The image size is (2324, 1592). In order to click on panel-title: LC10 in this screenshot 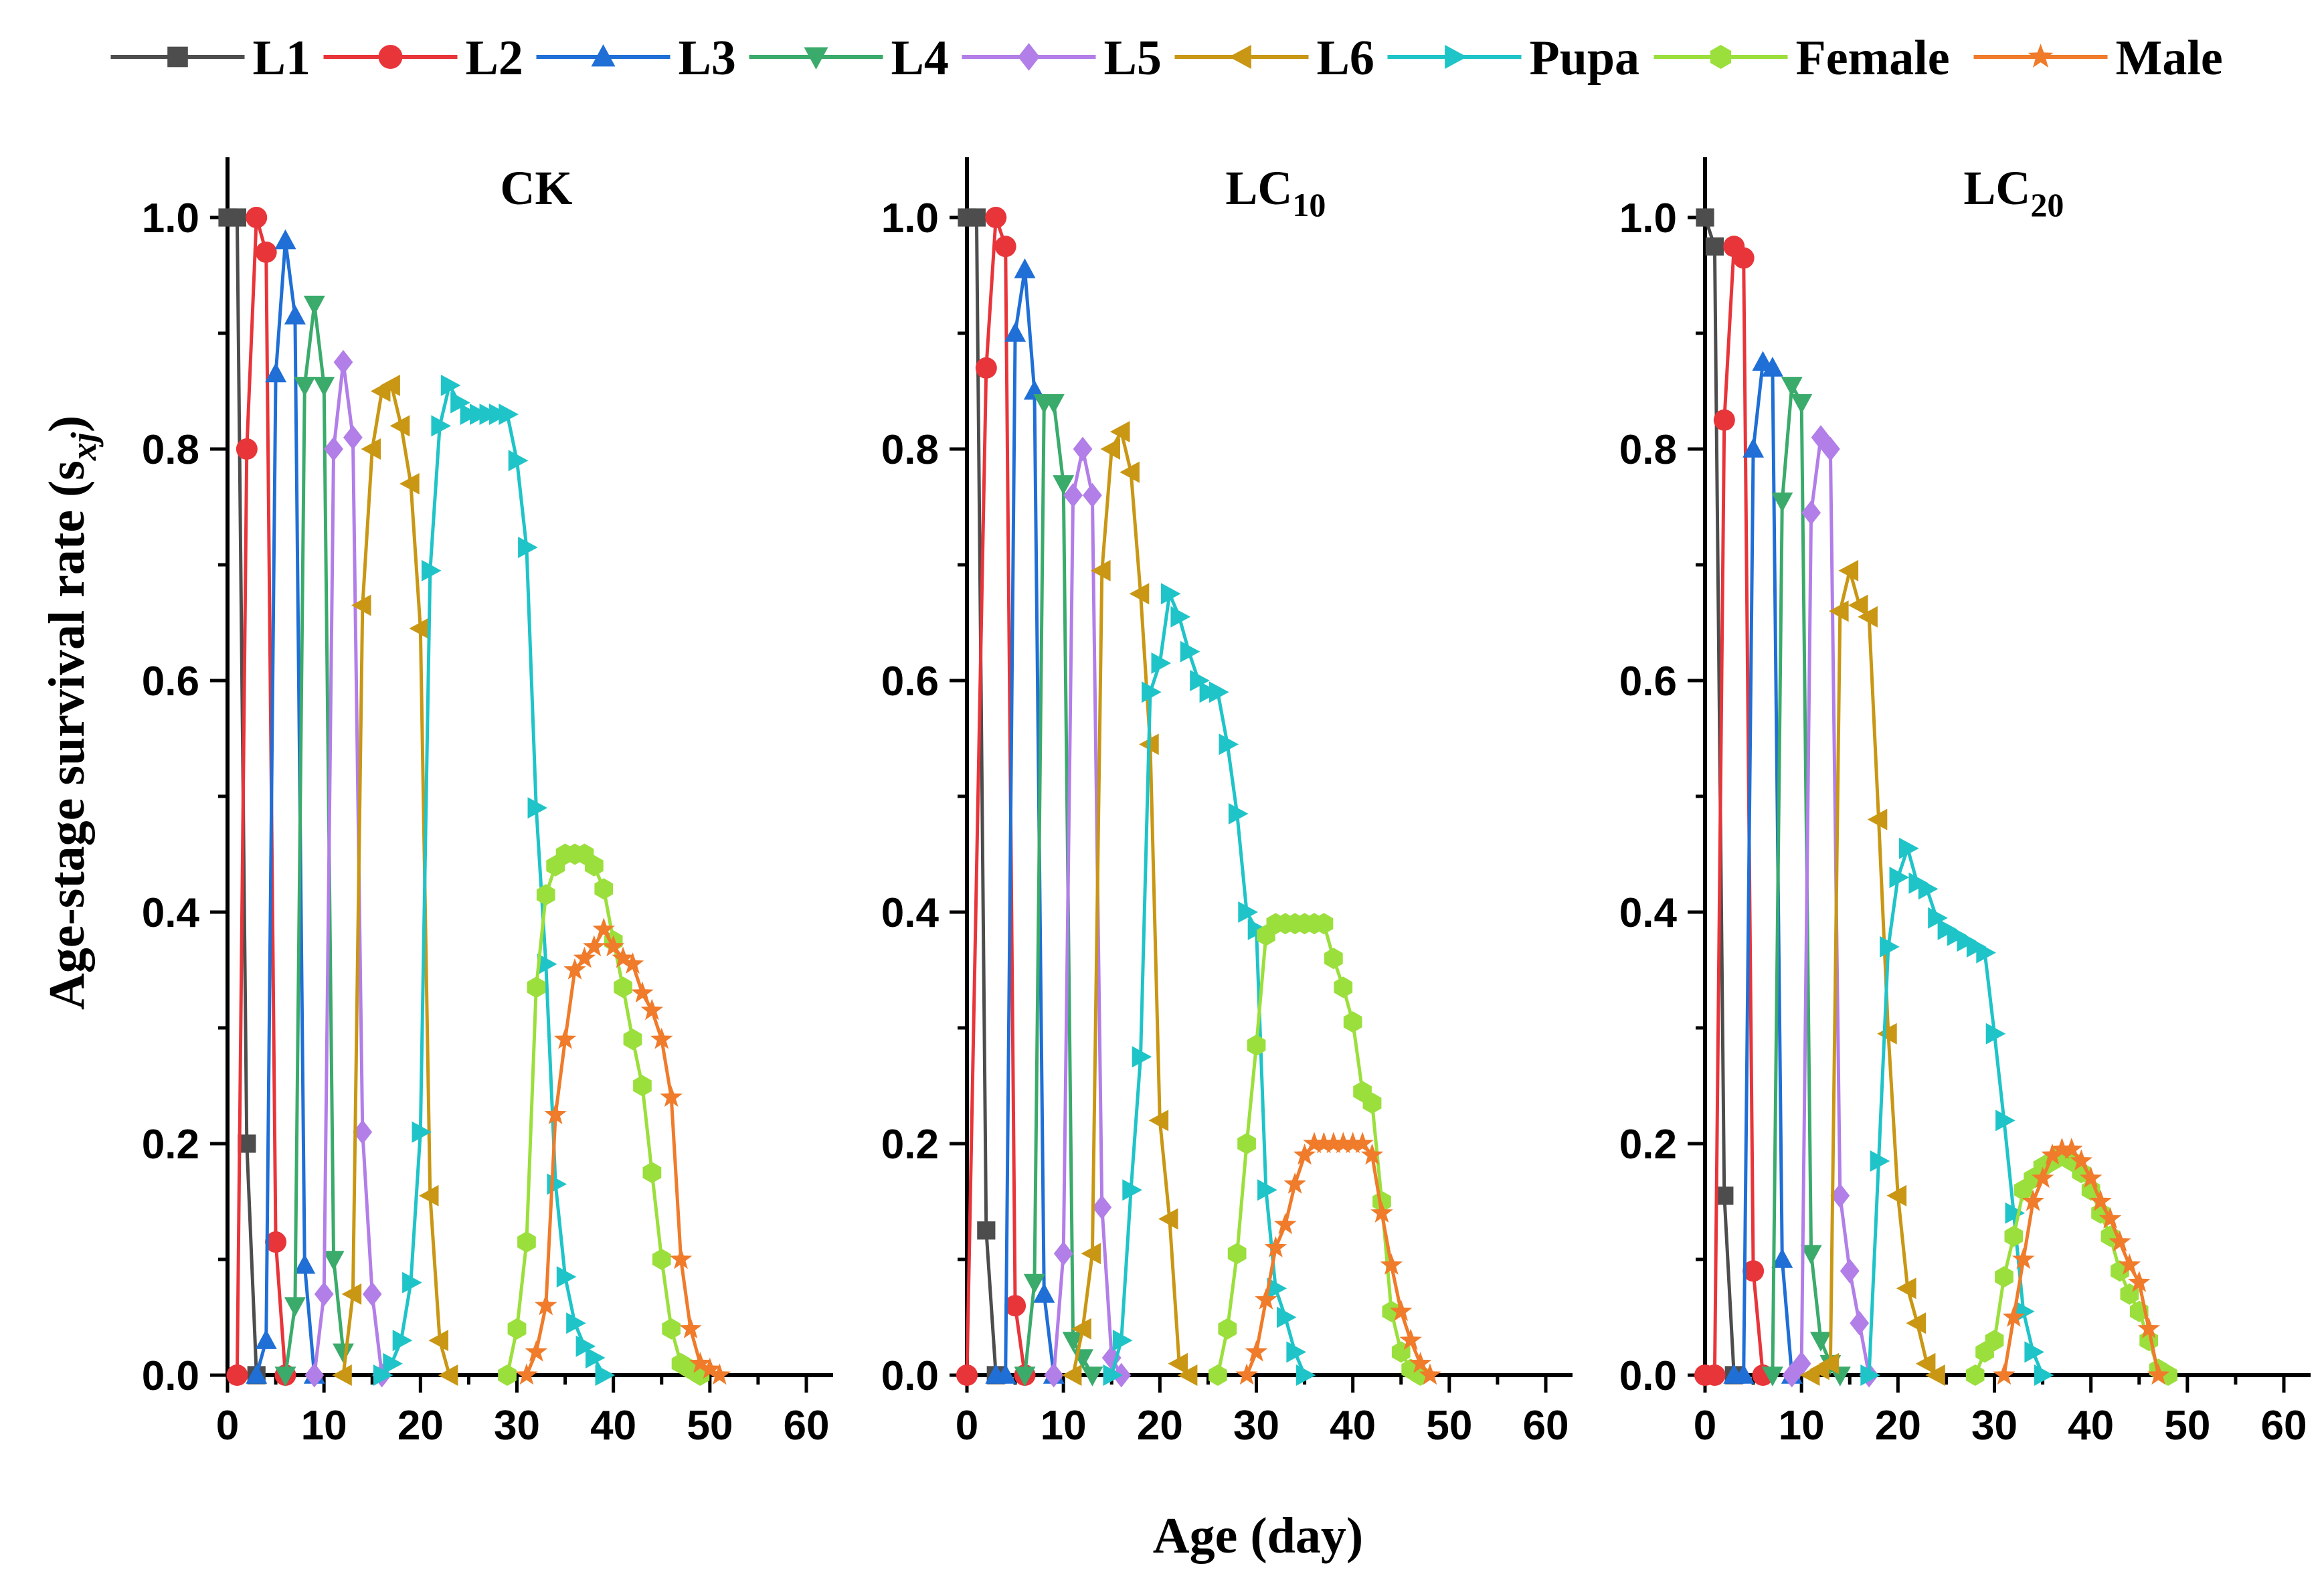, I will do `click(1275, 193)`.